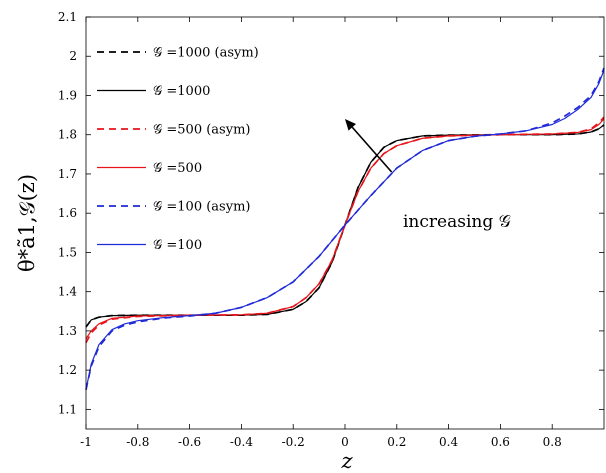  I want to click on legend-label: 𝒢 =500 (asym), so click(201, 130).